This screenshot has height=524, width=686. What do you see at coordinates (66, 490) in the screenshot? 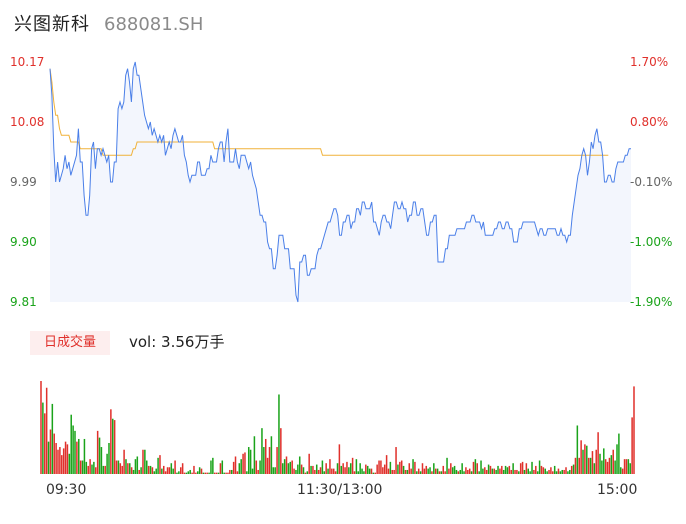
I see `time-axis-label: 09:30` at bounding box center [66, 490].